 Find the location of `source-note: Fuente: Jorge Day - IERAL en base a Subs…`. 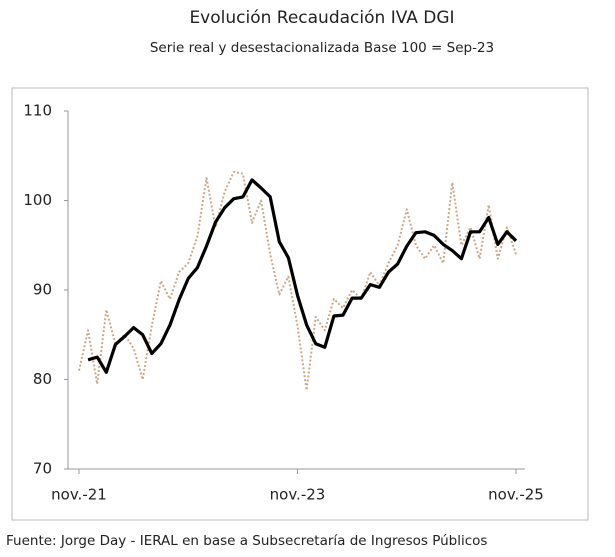

source-note: Fuente: Jorge Day - IERAL en base a Subs… is located at coordinates (246, 541).